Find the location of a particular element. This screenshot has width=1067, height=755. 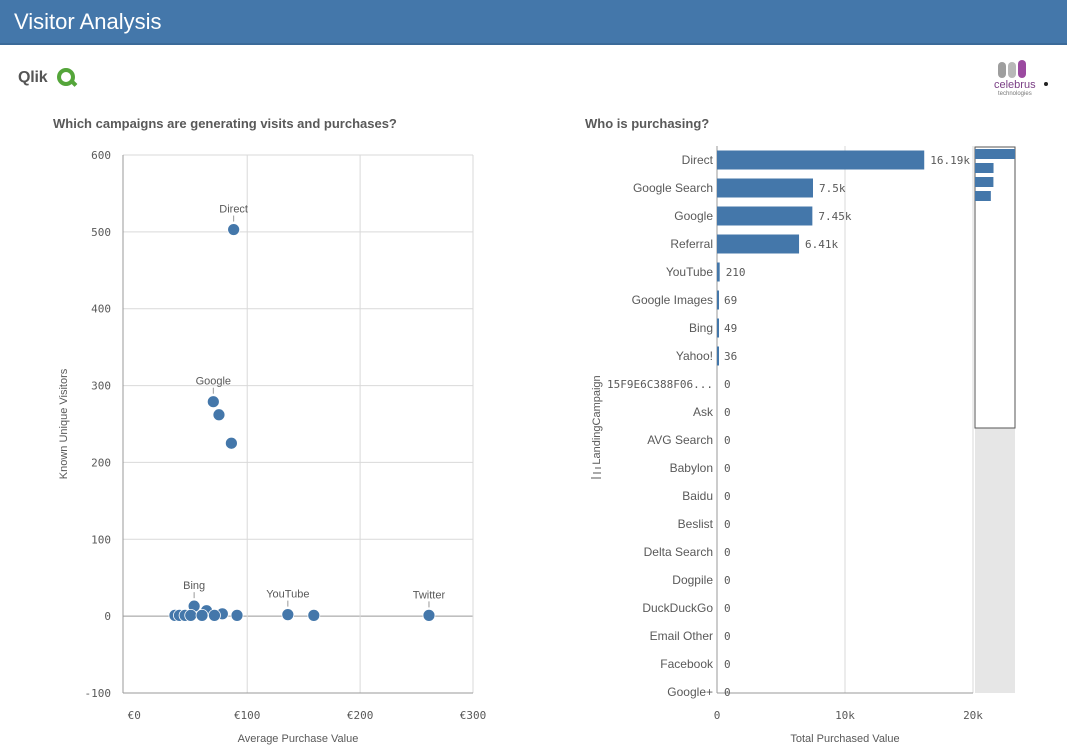

bar-value-label: 69 is located at coordinates (730, 300).